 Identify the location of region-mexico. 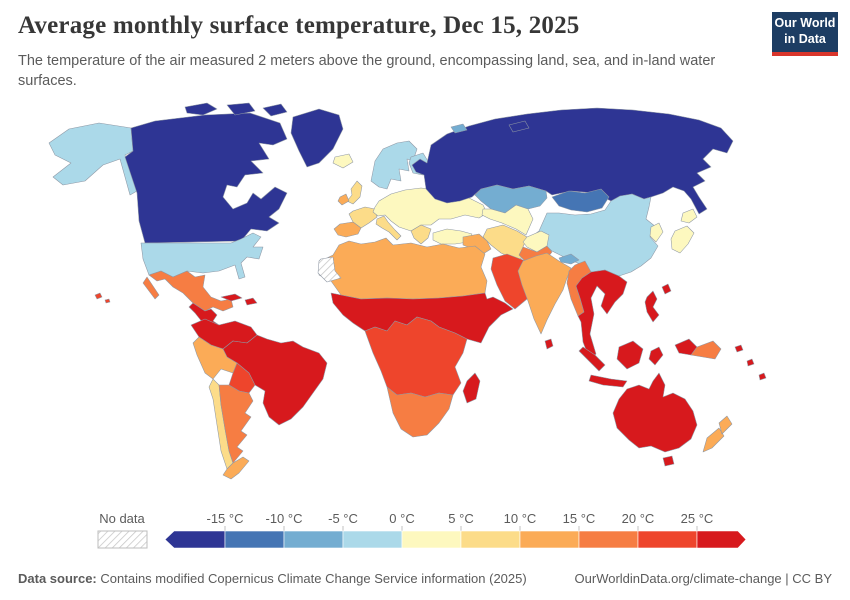
(191, 291).